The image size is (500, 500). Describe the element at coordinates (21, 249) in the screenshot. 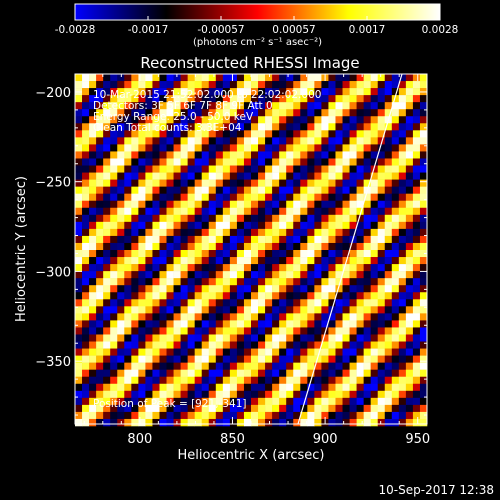

I see `y-axis-label: Heliocentric Y (arcsec)` at that location.